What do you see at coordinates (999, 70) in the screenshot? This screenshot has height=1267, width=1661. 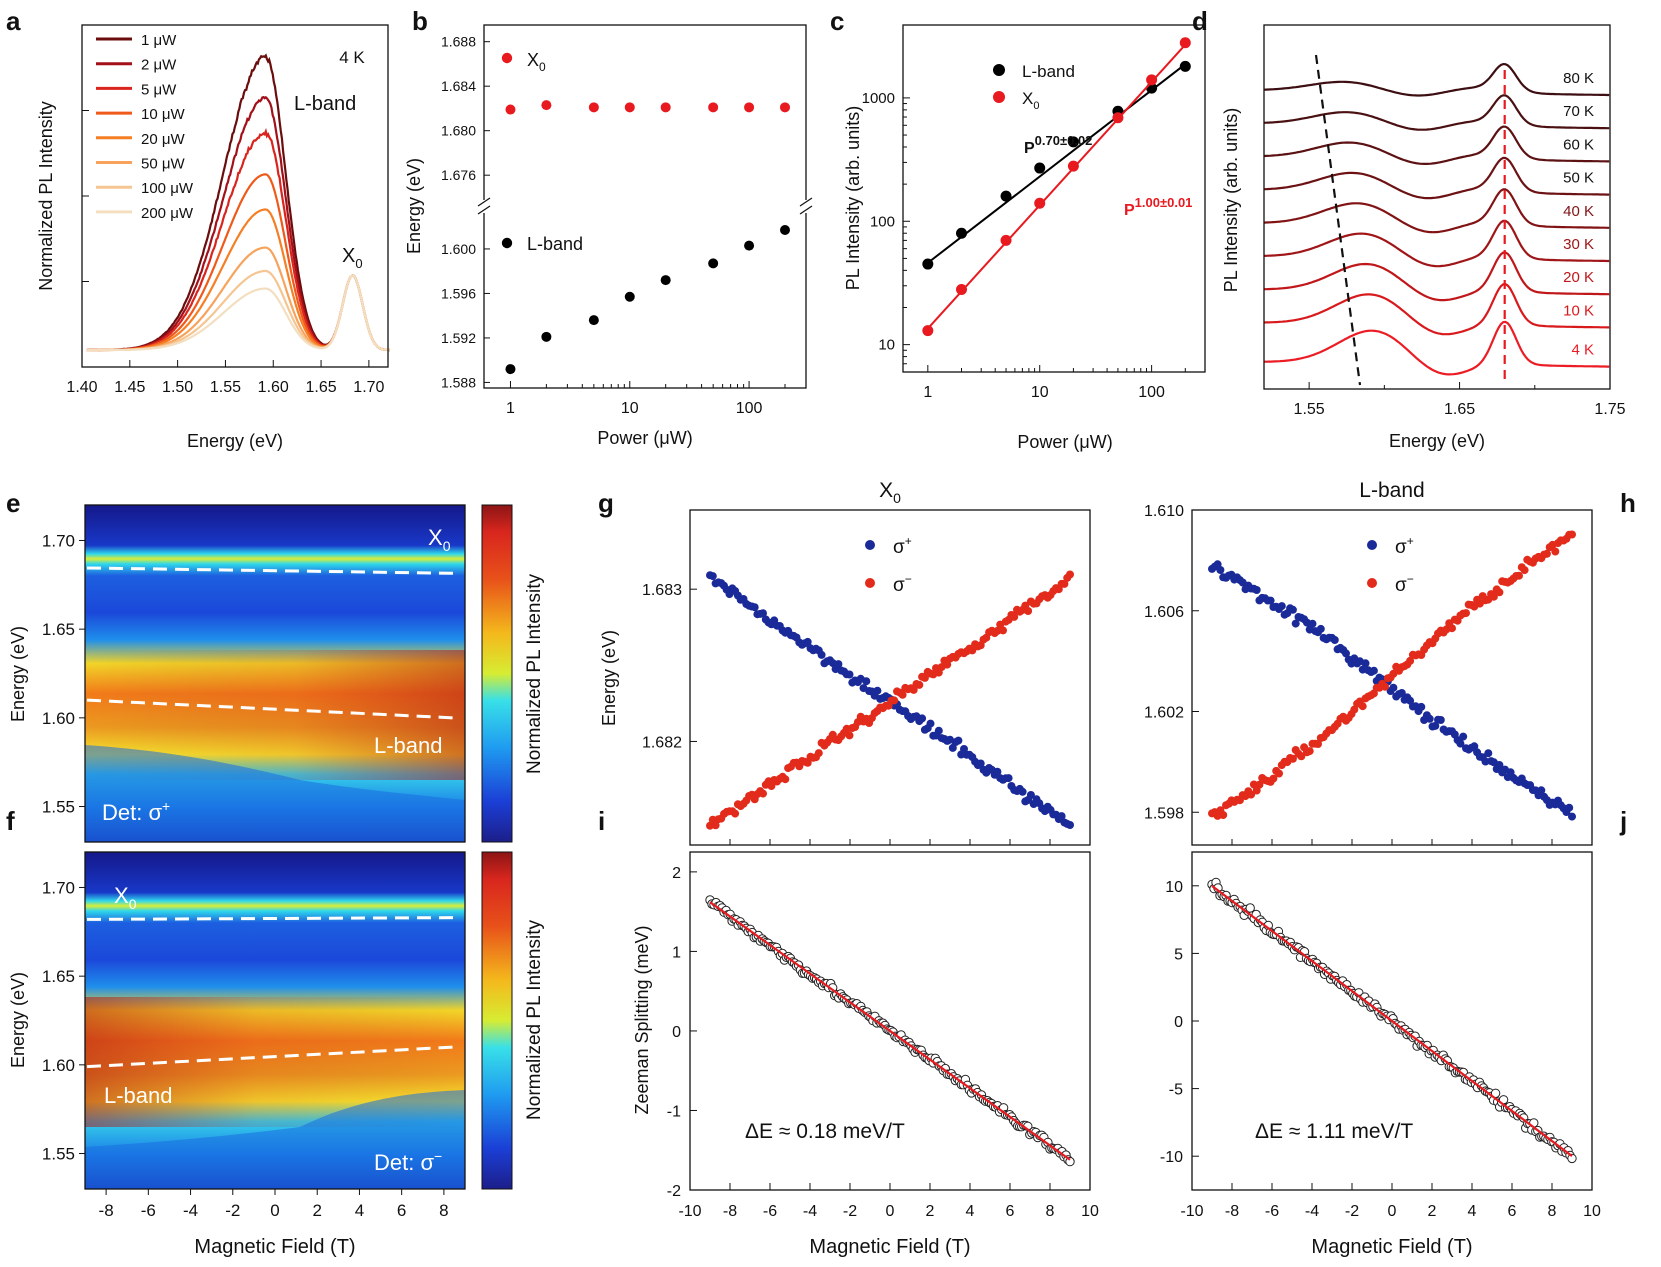 I see `c-legend-lband-marker` at bounding box center [999, 70].